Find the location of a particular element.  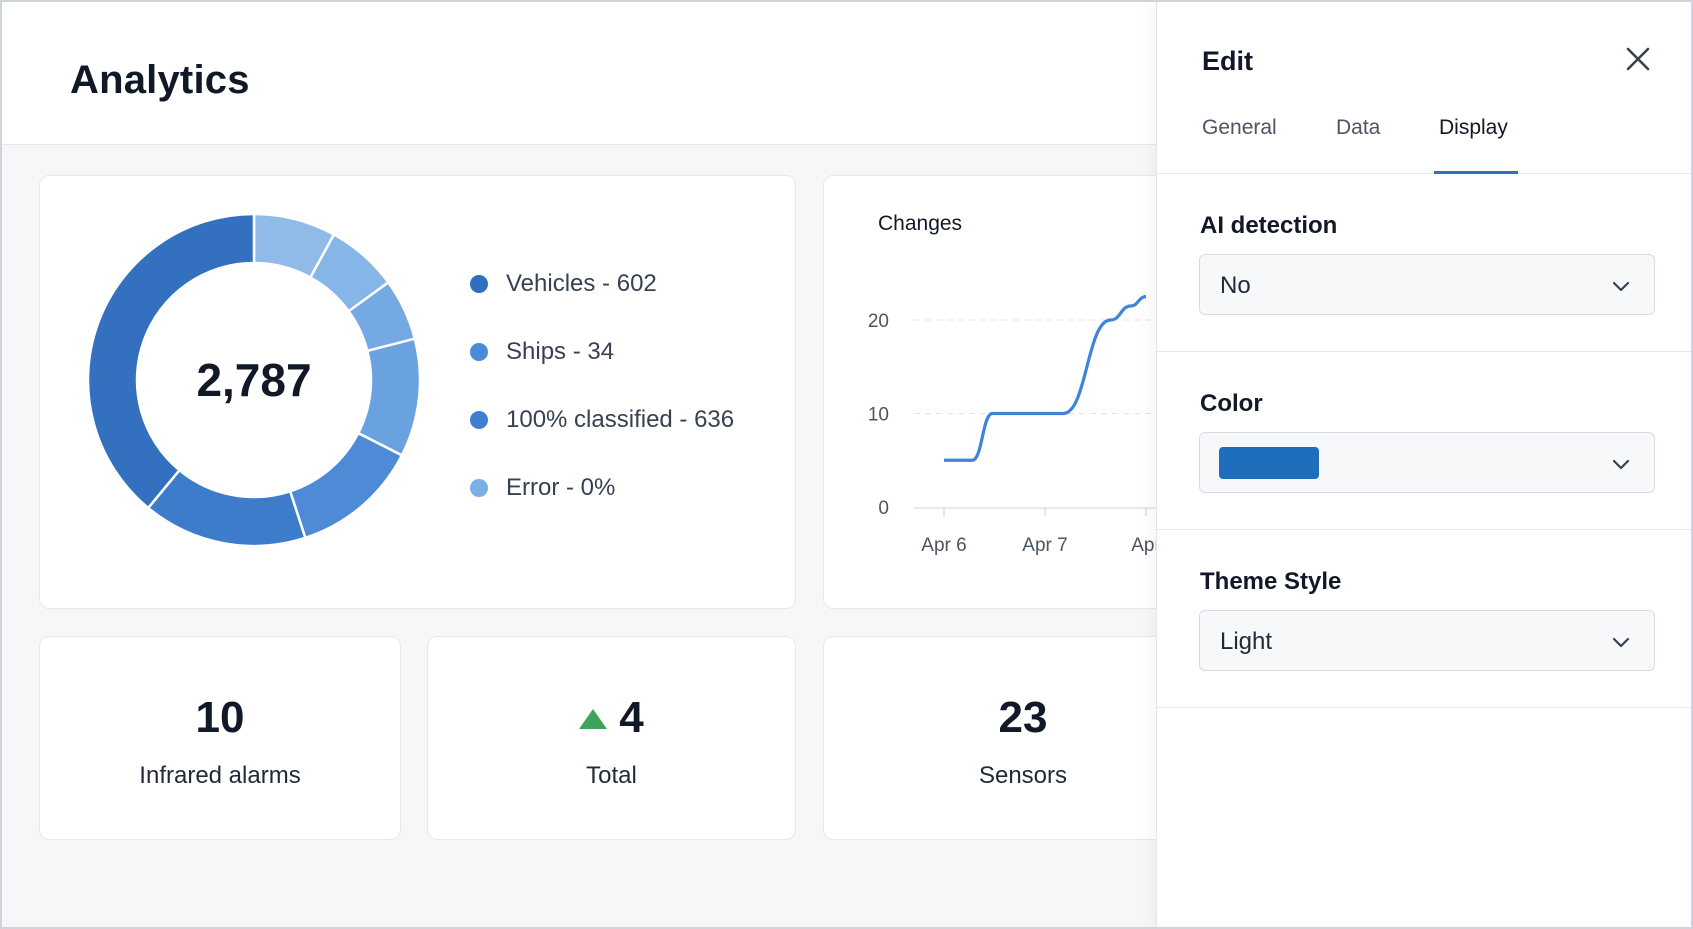

y-tick-label: 10 is located at coordinates (878, 415).